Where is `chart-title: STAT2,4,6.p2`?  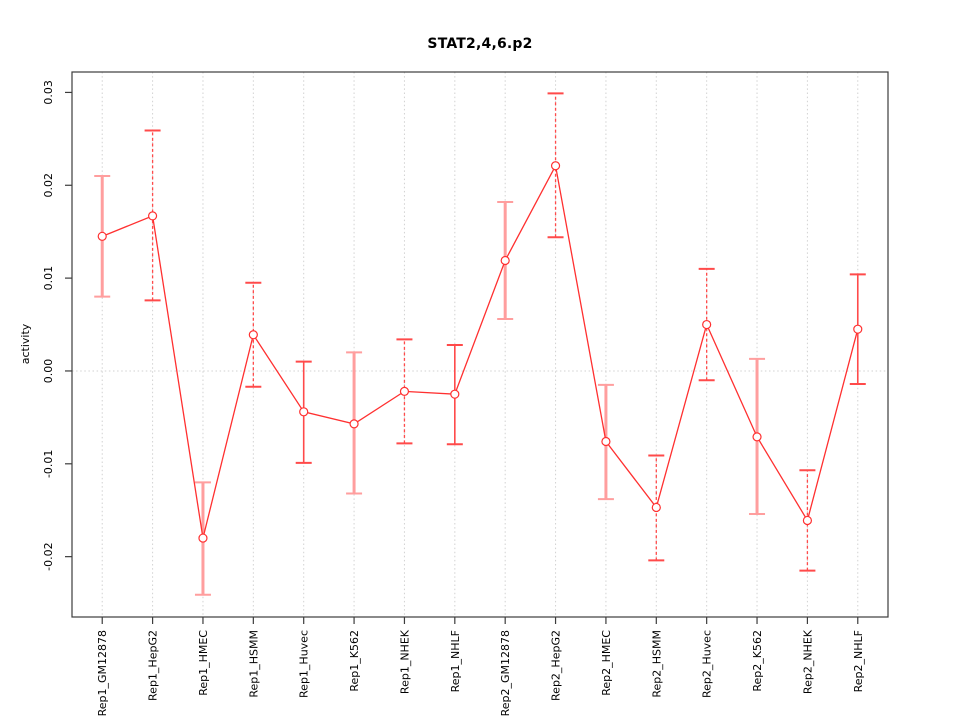
chart-title: STAT2,4,6.p2 is located at coordinates (480, 44).